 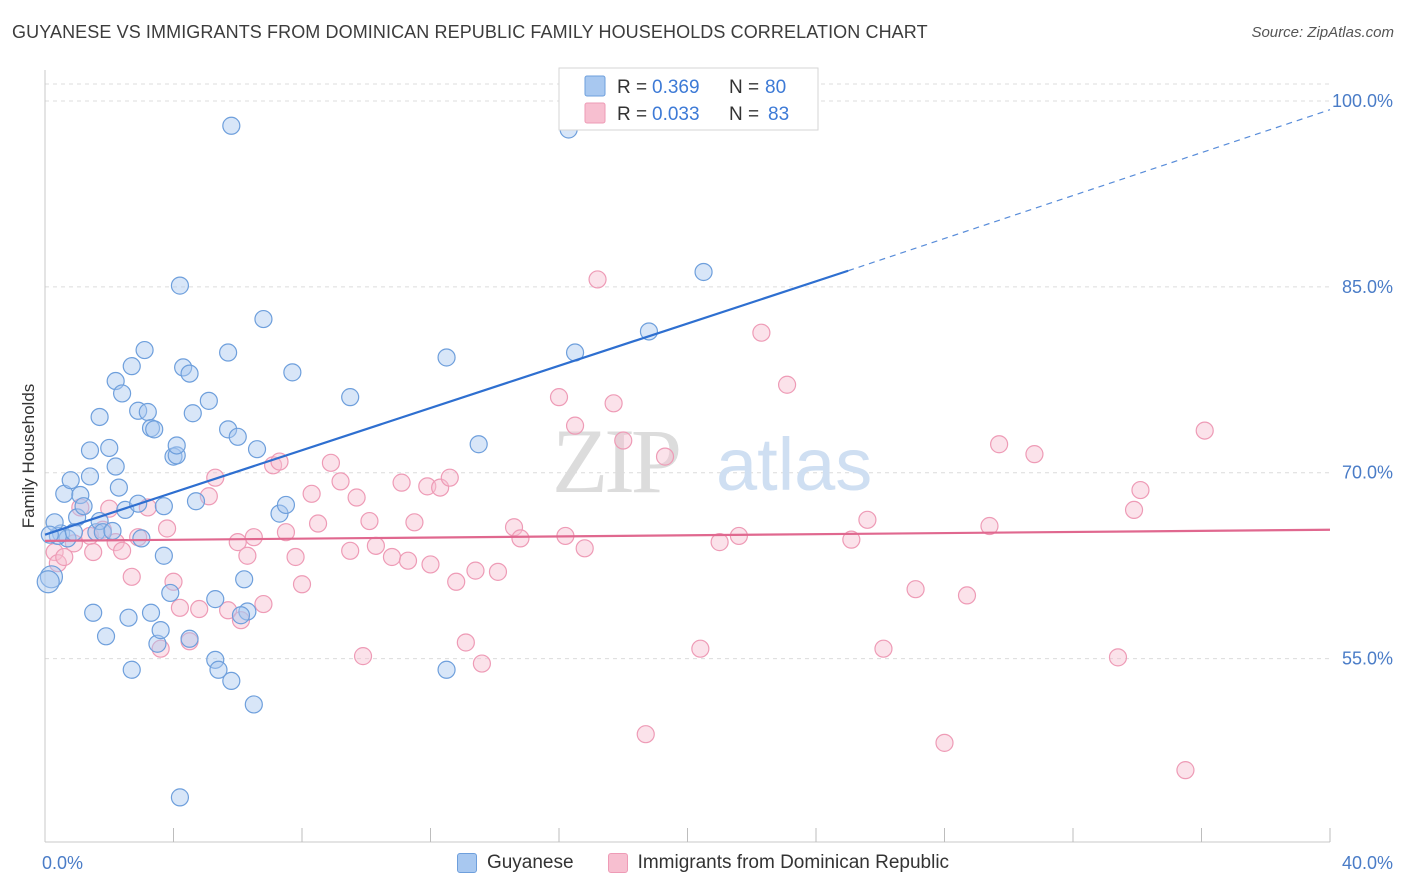 What do you see at coordinates (712, 461) in the screenshot?
I see `watermark: ZIP atlas` at bounding box center [712, 461].